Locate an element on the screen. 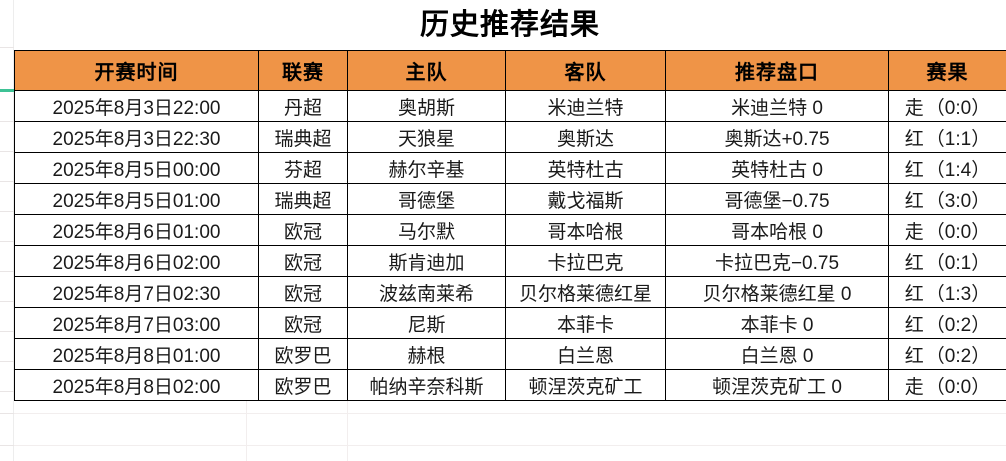 The height and width of the screenshot is (461, 1006). table-row: 2025年8月6日02:00 欧冠 斯肯迪加 卡拉巴克 卡拉巴克−0.75 红（0:1） is located at coordinates (510, 261).